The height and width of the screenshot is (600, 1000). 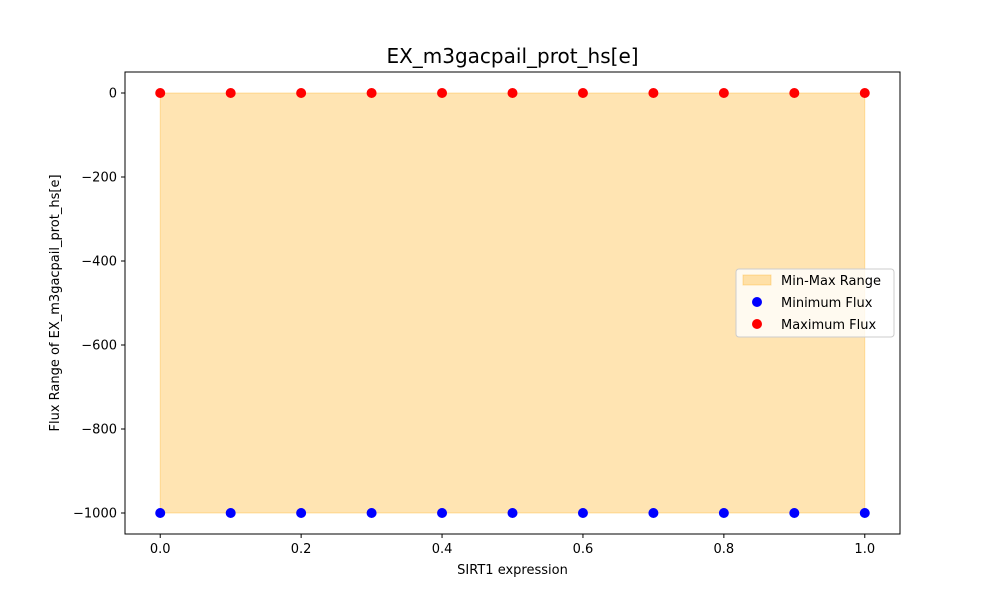 What do you see at coordinates (831, 281) in the screenshot?
I see `legend-label-min-max-range: Min-Max Range` at bounding box center [831, 281].